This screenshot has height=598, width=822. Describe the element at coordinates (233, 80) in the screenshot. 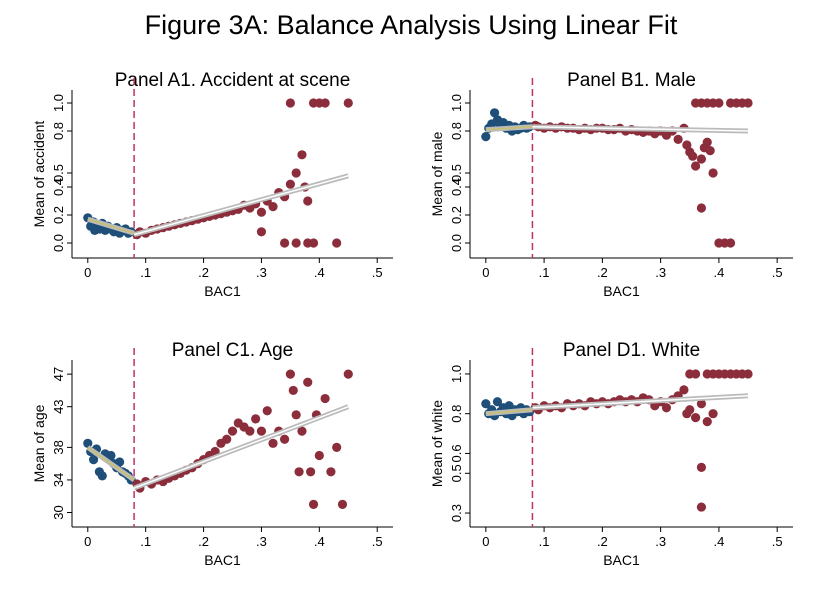

I see `panel-title: Panel A1. Accident at scene` at that location.